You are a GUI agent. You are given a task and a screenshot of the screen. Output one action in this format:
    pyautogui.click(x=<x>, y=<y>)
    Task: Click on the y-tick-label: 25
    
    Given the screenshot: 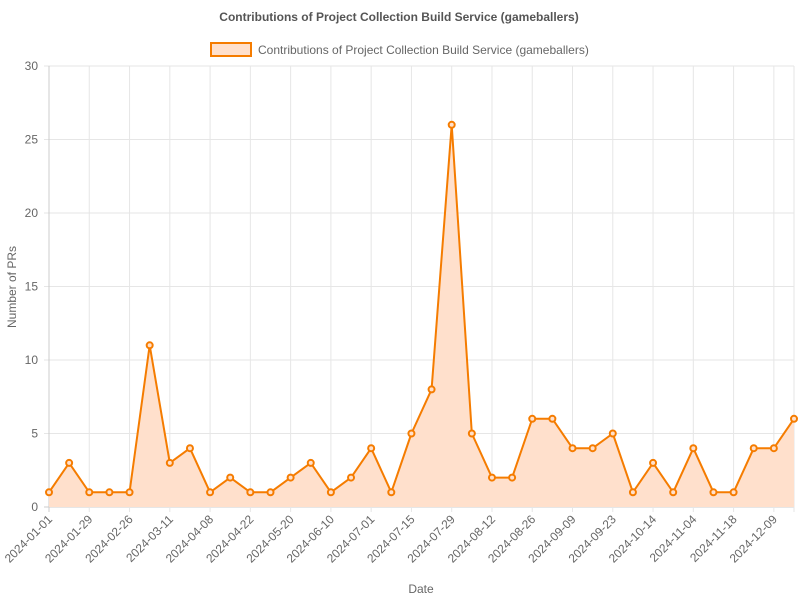 What is the action you would take?
    pyautogui.click(x=32, y=140)
    